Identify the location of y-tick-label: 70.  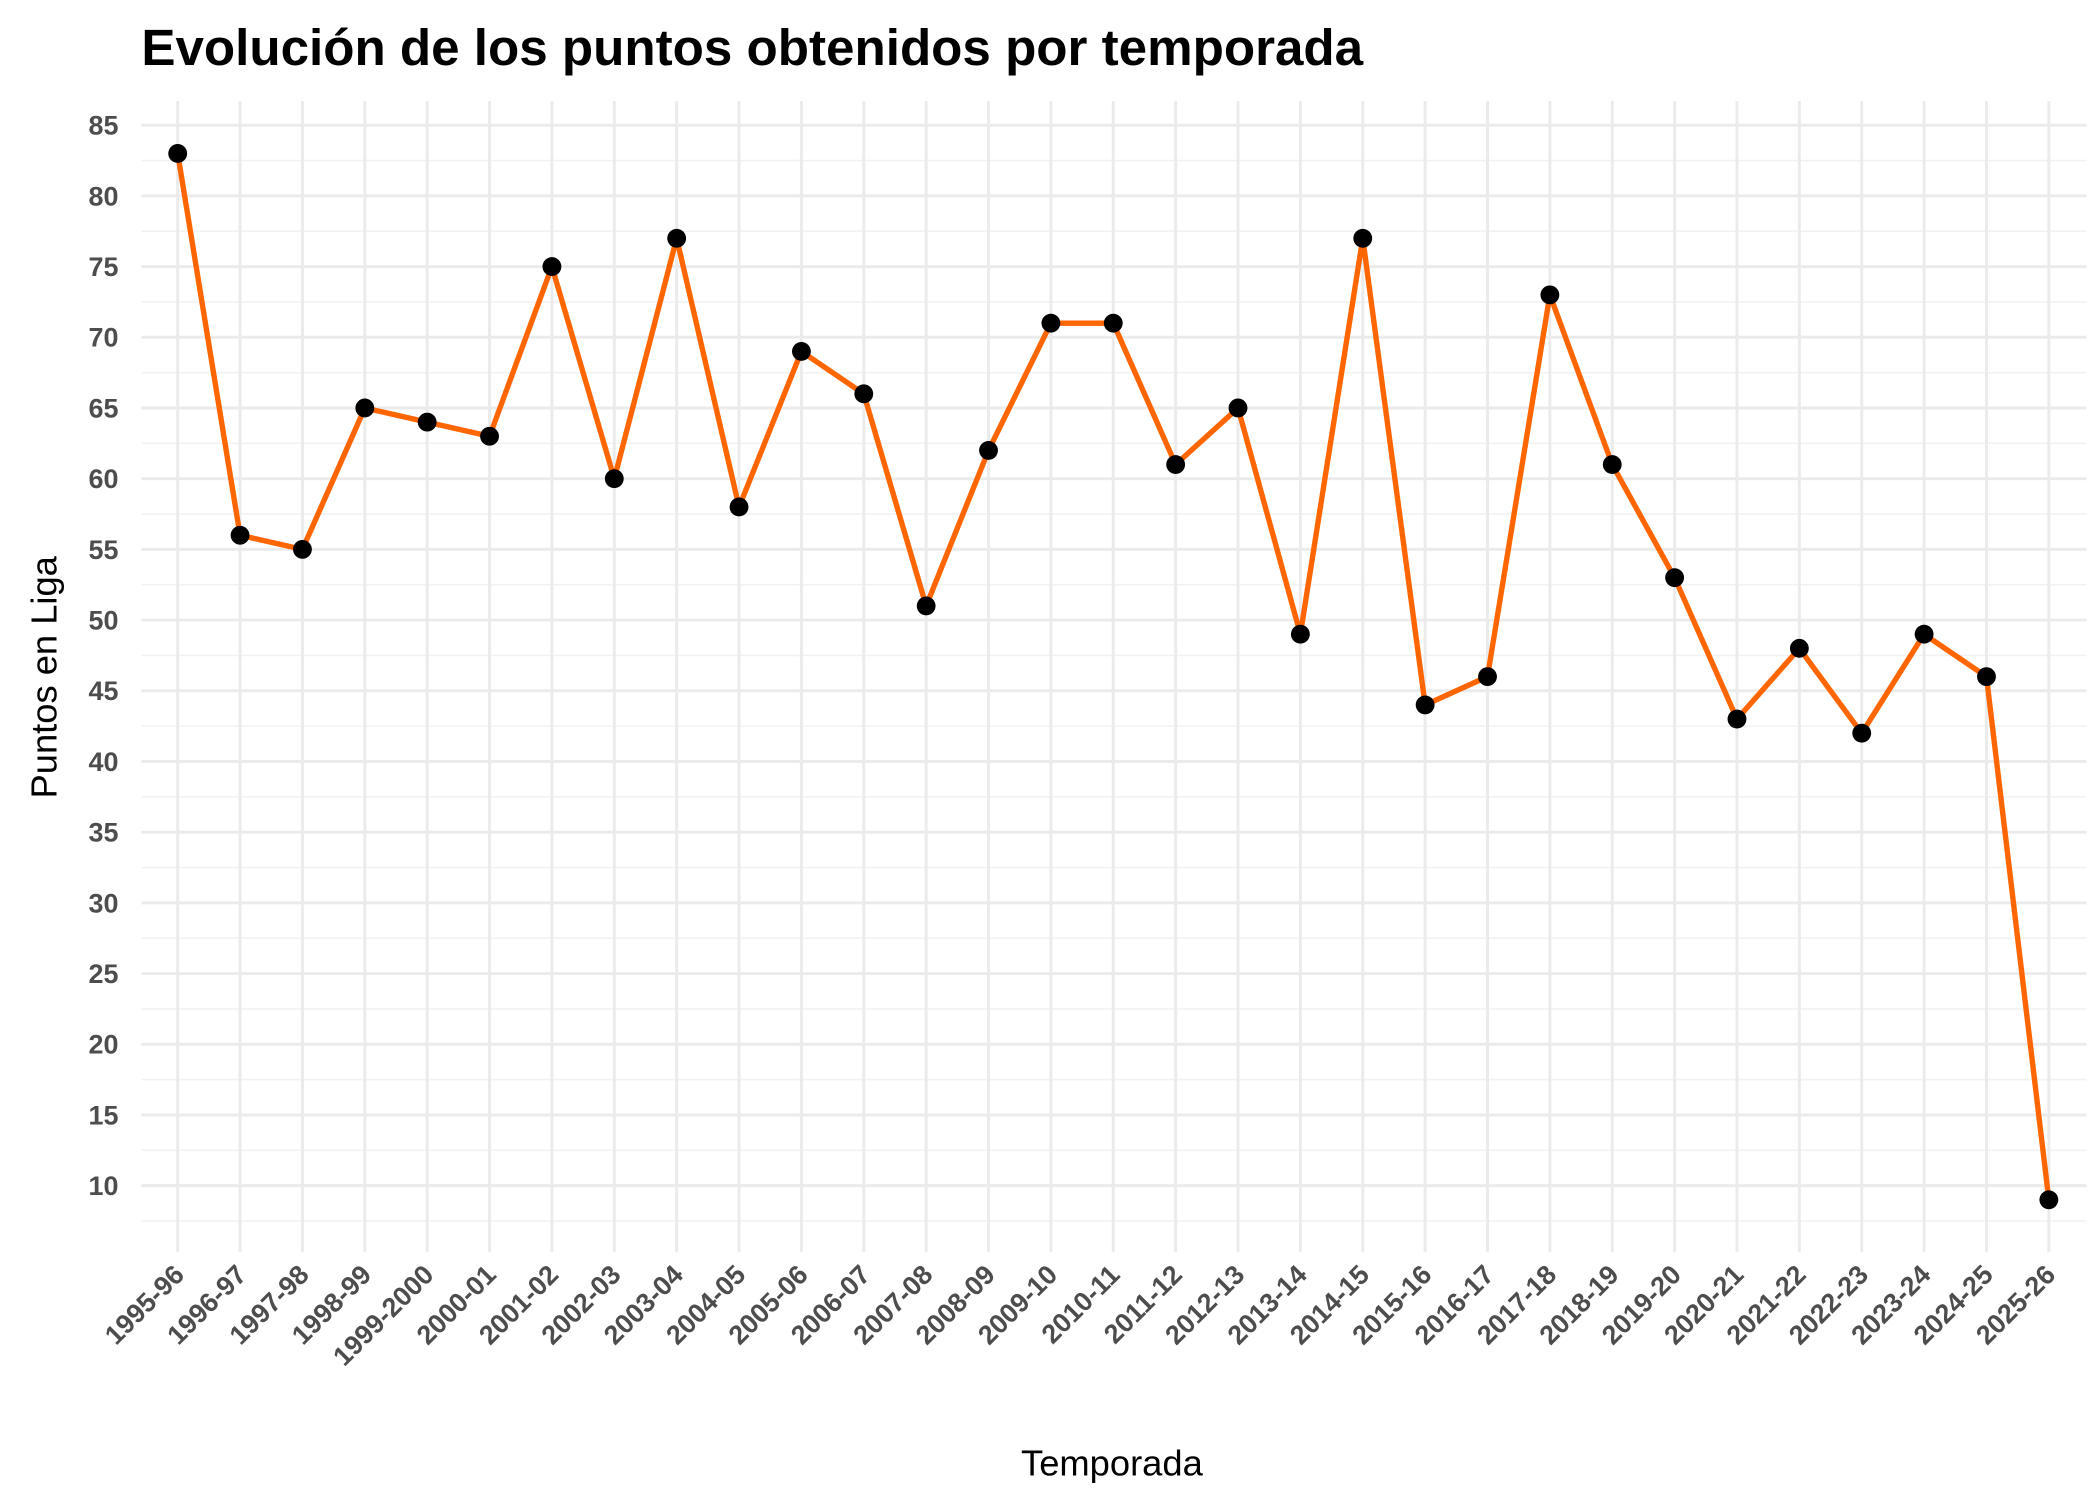
(104, 338).